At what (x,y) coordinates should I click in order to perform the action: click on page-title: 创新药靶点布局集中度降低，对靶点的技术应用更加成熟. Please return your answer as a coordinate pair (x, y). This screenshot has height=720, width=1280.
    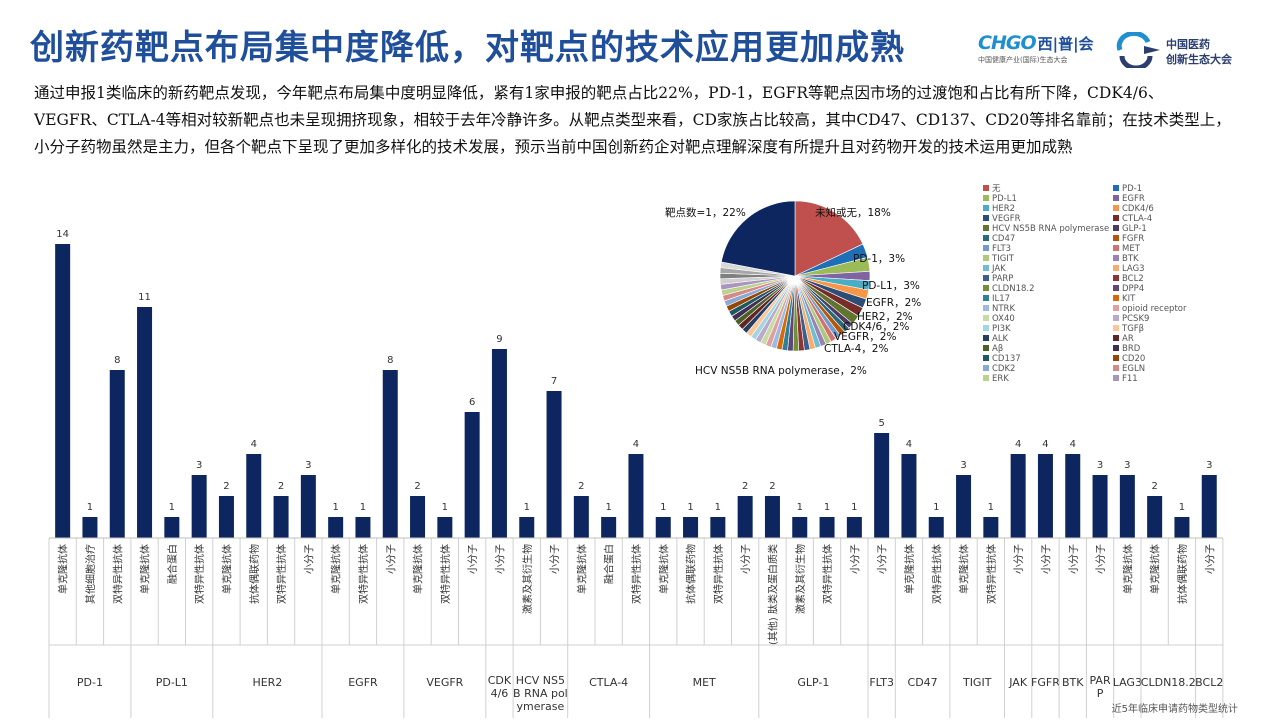
    Looking at the image, I should click on (467, 48).